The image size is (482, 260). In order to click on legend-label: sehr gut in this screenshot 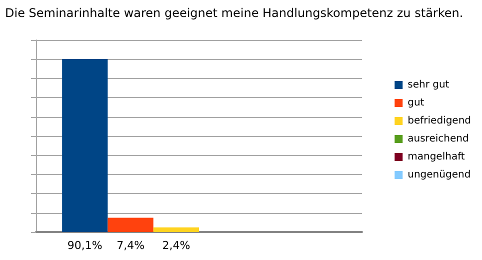, I will do `click(429, 85)`.